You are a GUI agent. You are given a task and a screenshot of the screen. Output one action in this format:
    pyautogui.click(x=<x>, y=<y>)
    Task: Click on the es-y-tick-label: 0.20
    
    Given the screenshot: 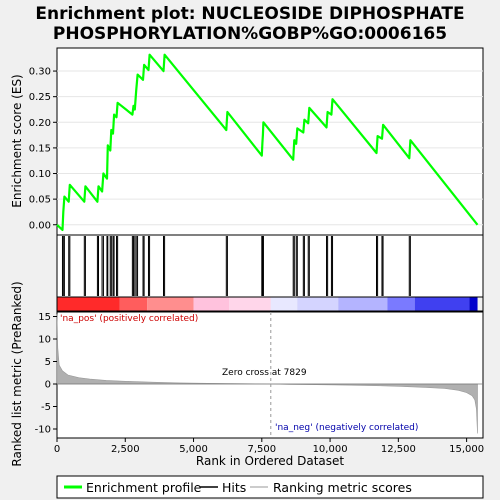 What is the action you would take?
    pyautogui.click(x=40, y=123)
    